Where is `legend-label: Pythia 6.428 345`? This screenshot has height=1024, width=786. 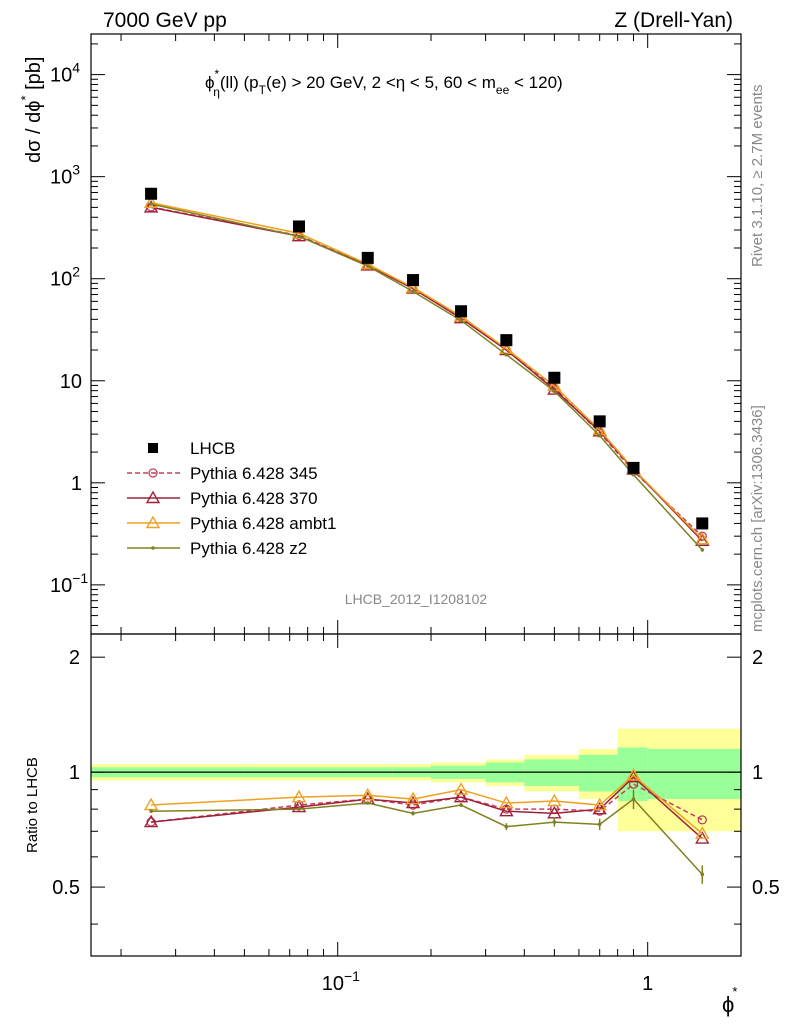
legend-label: Pythia 6.428 345 is located at coordinates (254, 473).